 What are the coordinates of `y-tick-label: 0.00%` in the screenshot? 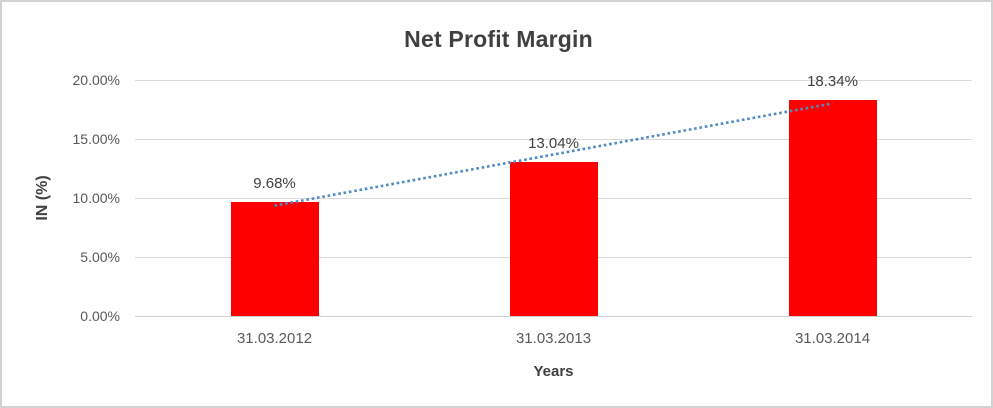 It's located at (100, 316).